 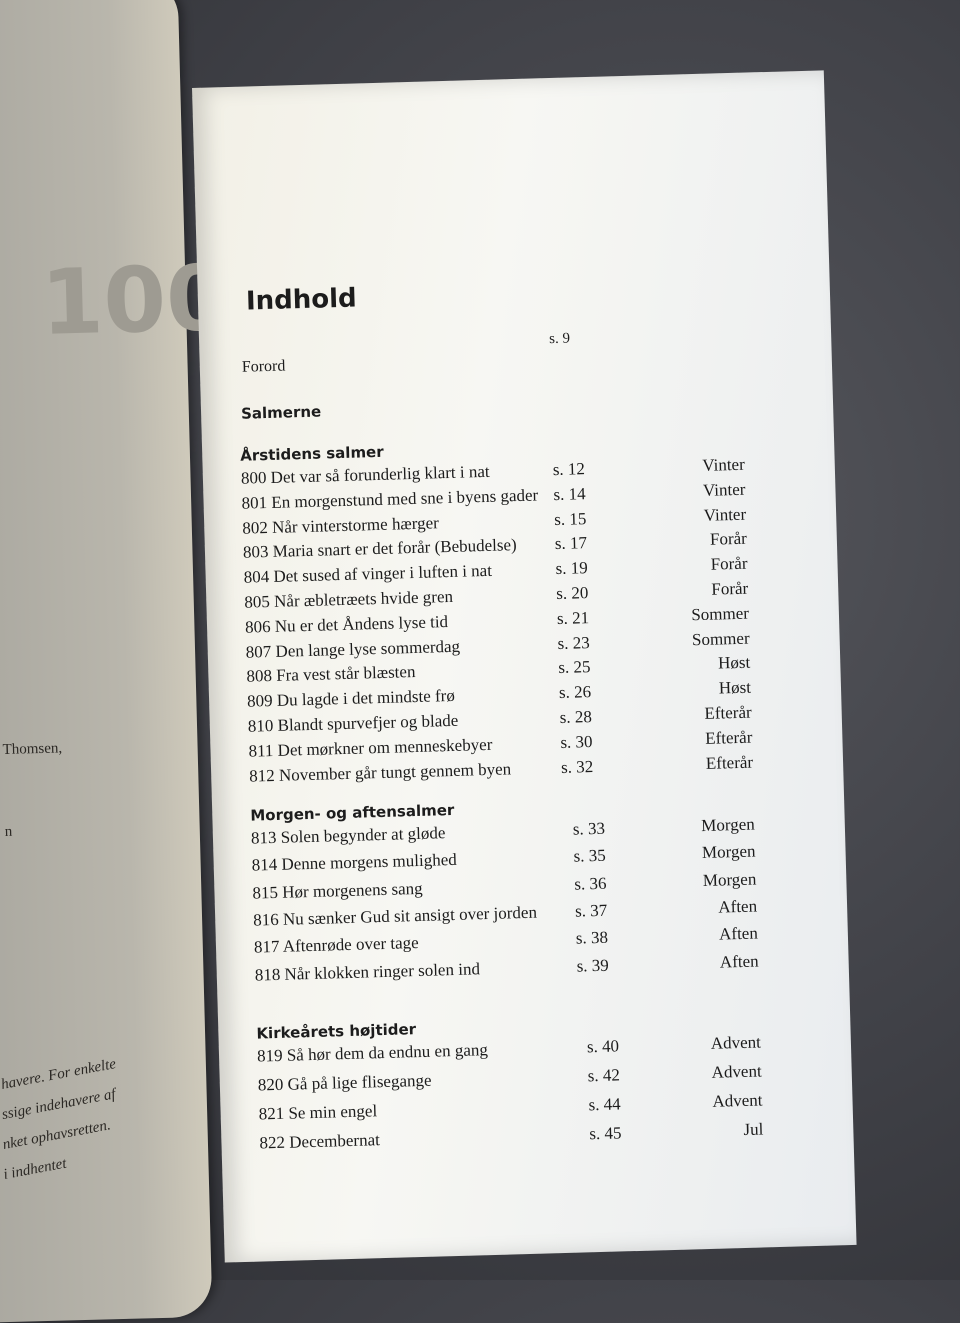 I want to click on entry-page: s. 17, so click(x=571, y=543).